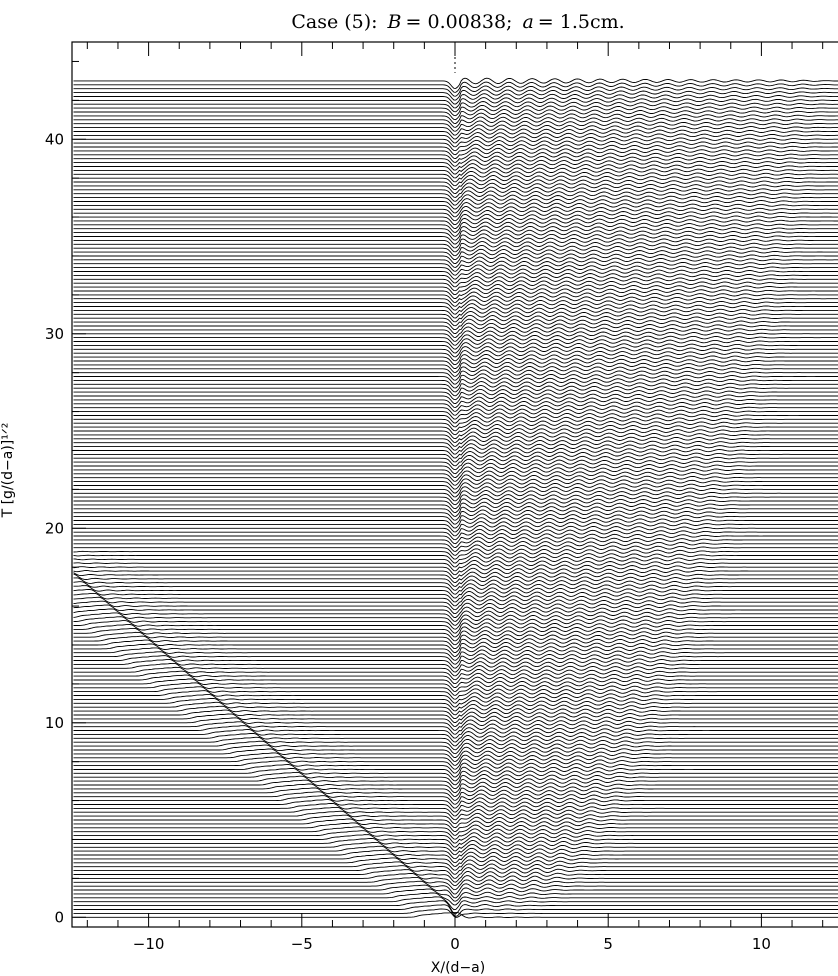 Image resolution: width=838 pixels, height=976 pixels. Describe the element at coordinates (54, 139) in the screenshot. I see `y-tick-label: 40` at that location.